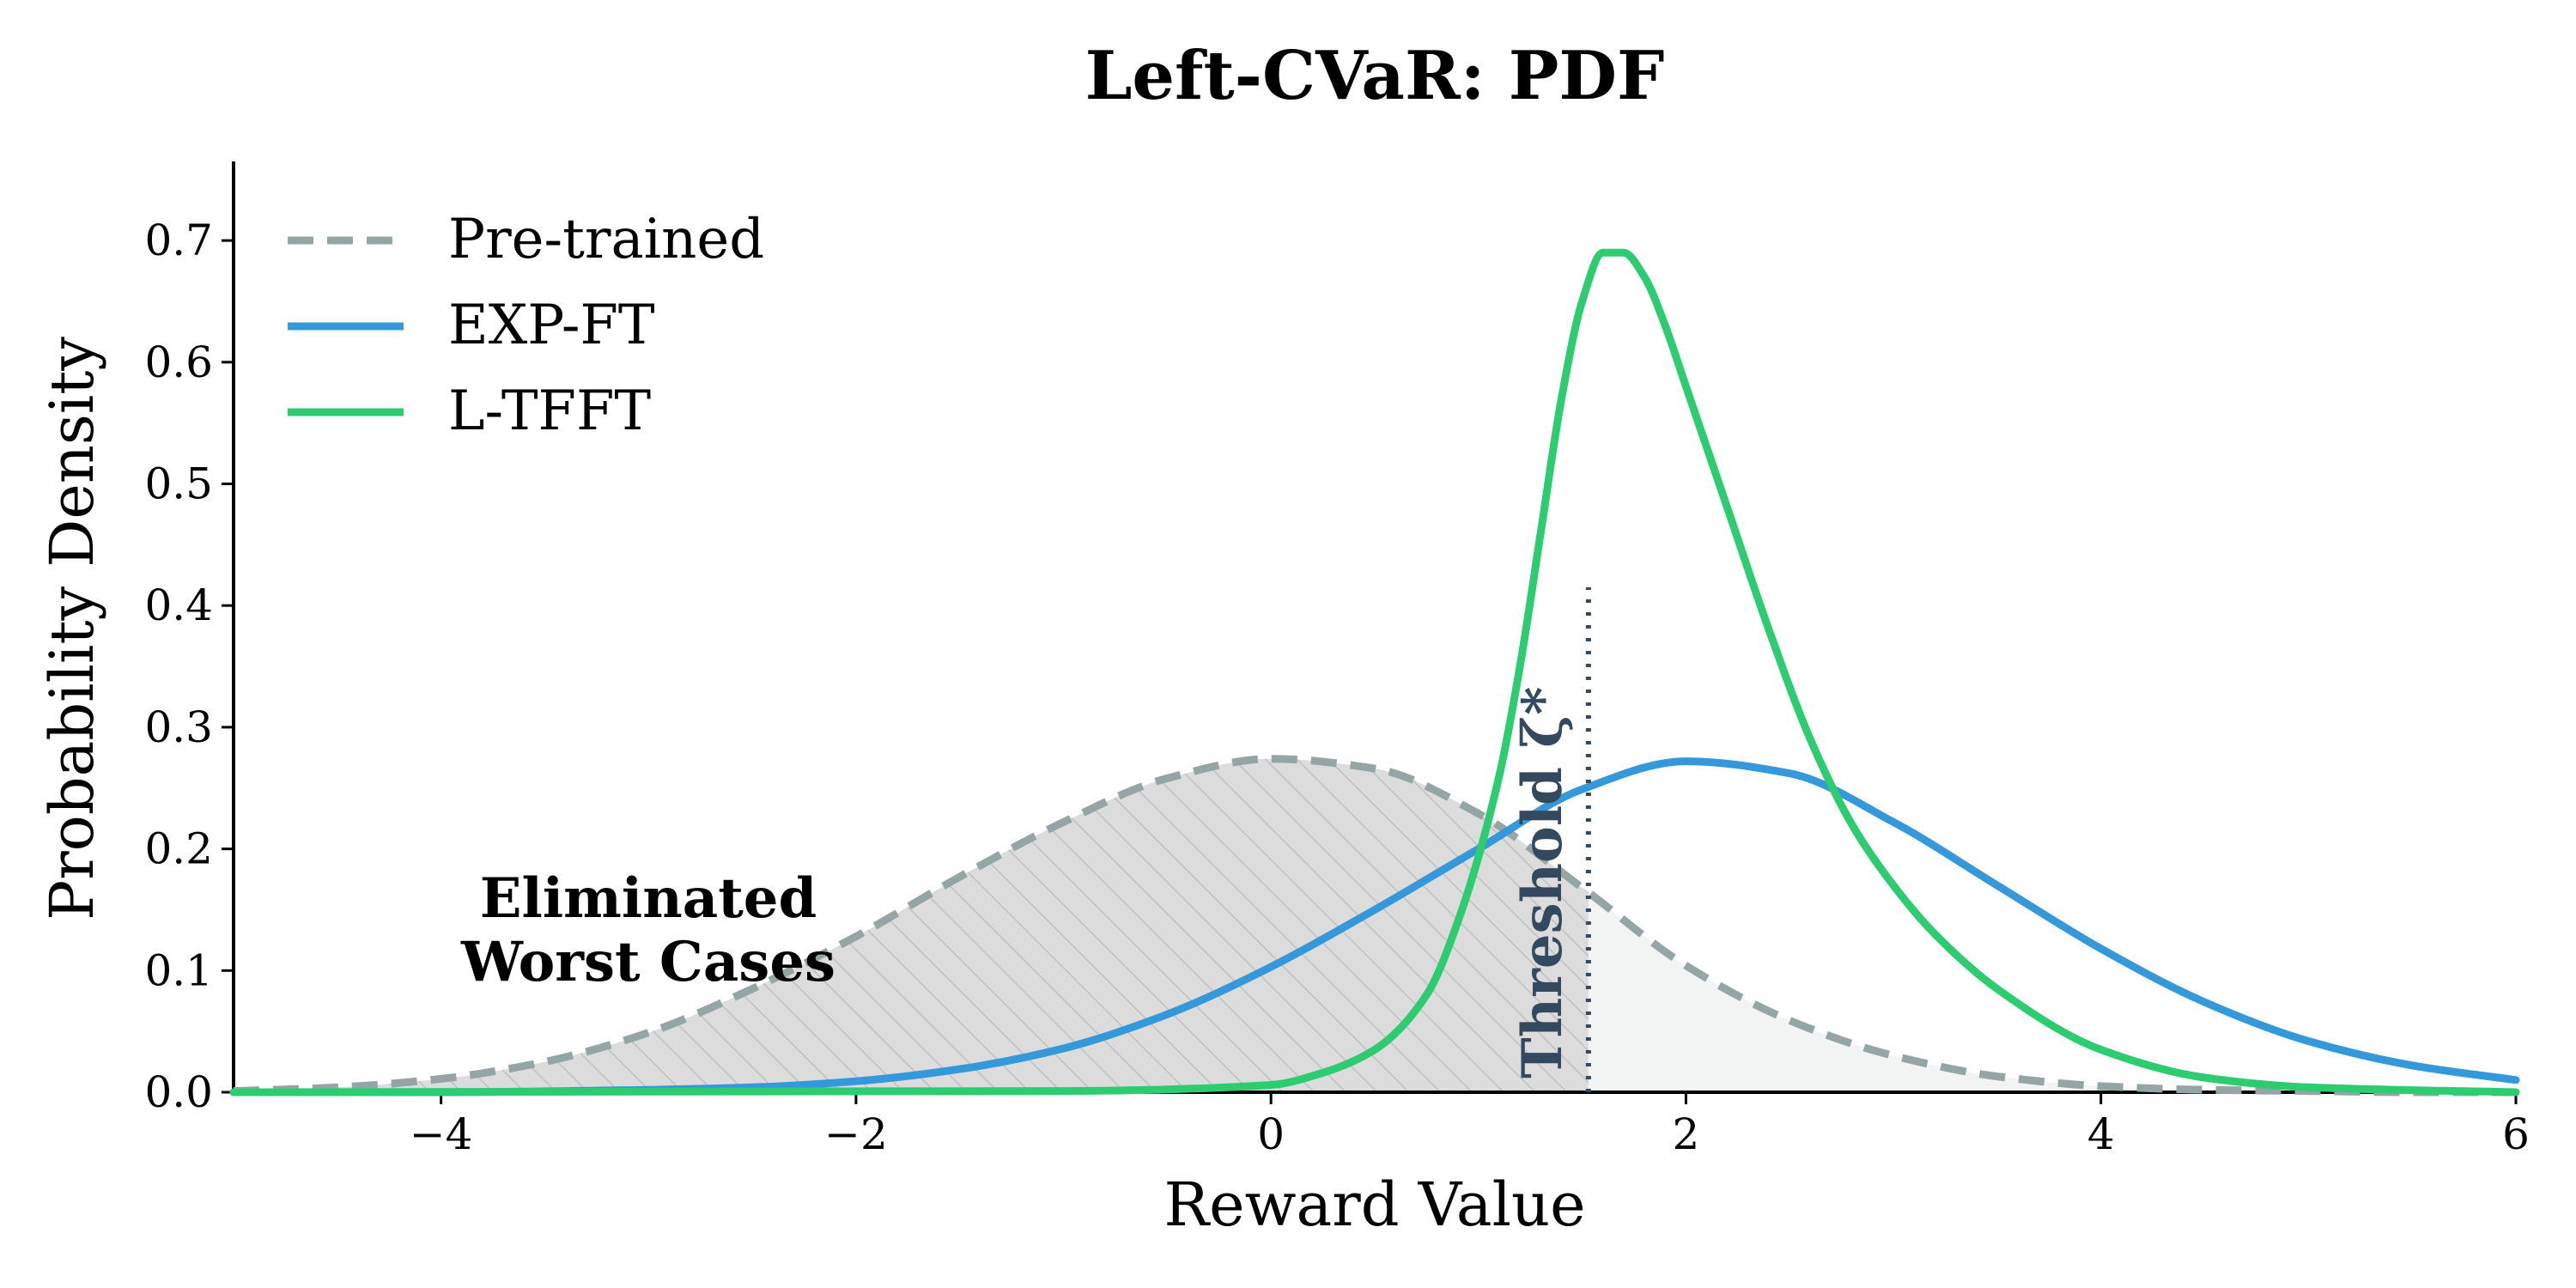 The width and height of the screenshot is (2576, 1288). What do you see at coordinates (1271, 1134) in the screenshot?
I see `x-tick-label: 0` at bounding box center [1271, 1134].